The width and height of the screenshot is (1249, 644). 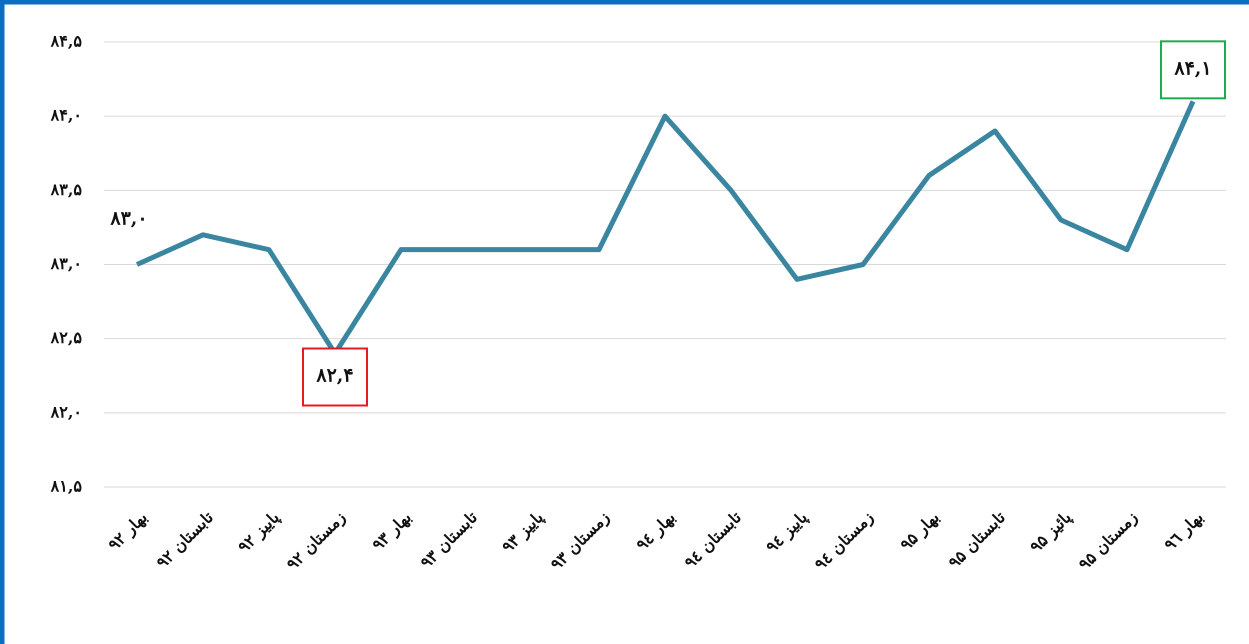 I want to click on x-tick-label: بهار ۹۵, so click(x=920, y=532).